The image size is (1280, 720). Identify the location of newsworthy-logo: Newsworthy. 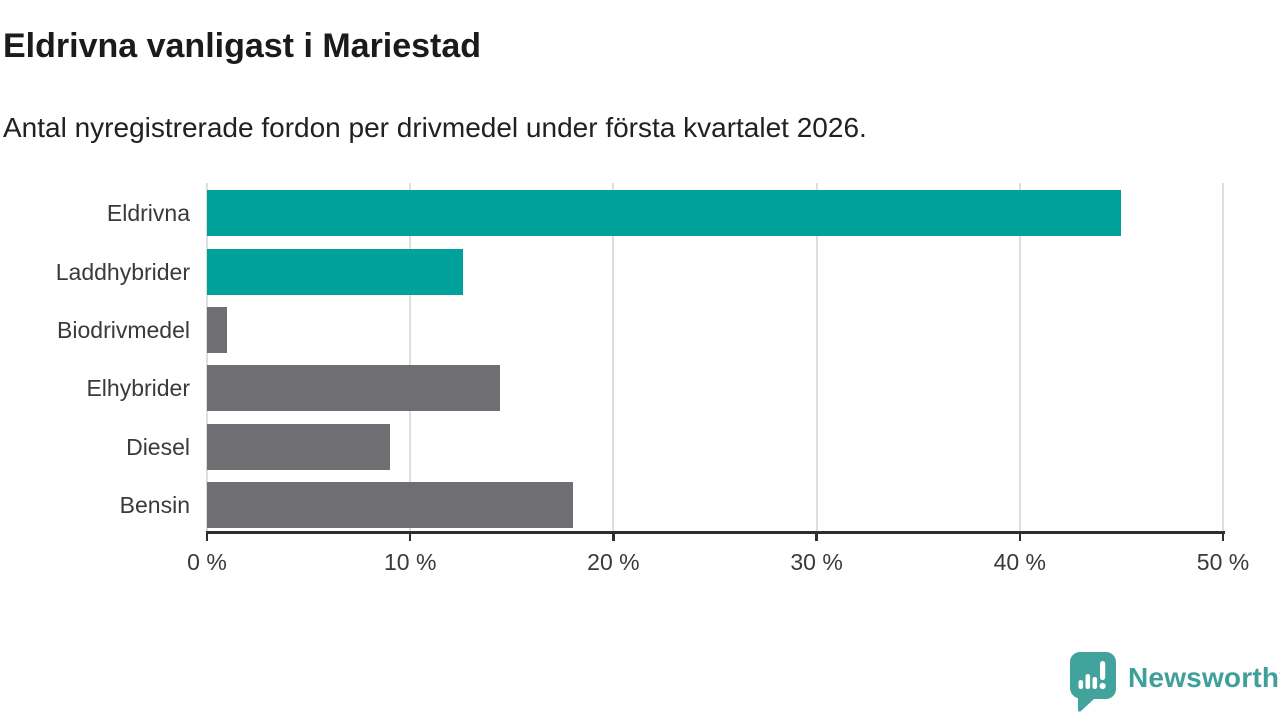
(1175, 682).